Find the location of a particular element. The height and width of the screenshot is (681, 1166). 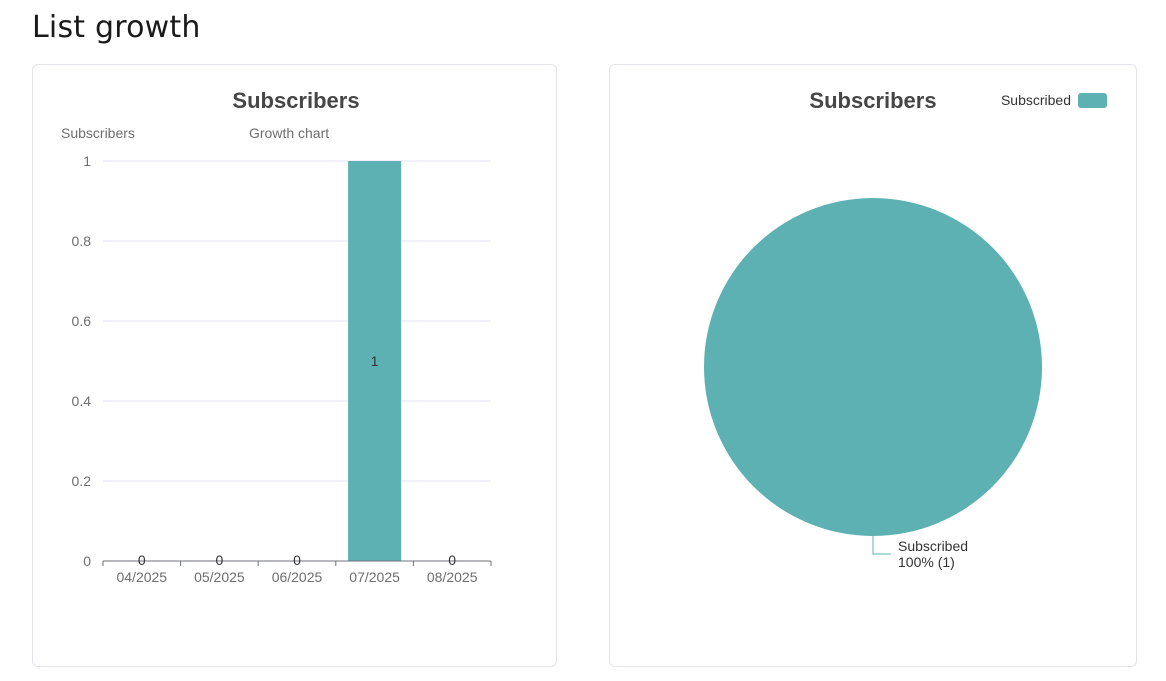

x-tick-label: 06/2025 is located at coordinates (297, 577).